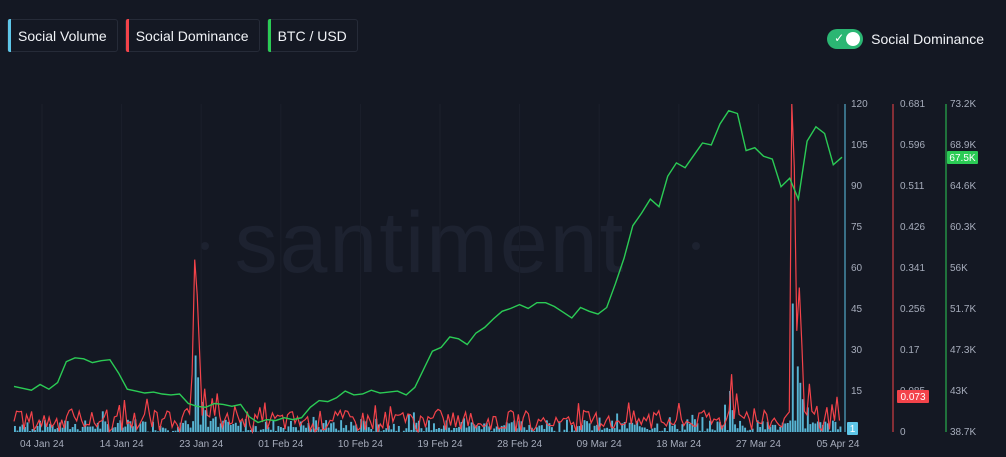 The height and width of the screenshot is (457, 1006). What do you see at coordinates (9, 35) in the screenshot?
I see `legend-swatch-social-volume` at bounding box center [9, 35].